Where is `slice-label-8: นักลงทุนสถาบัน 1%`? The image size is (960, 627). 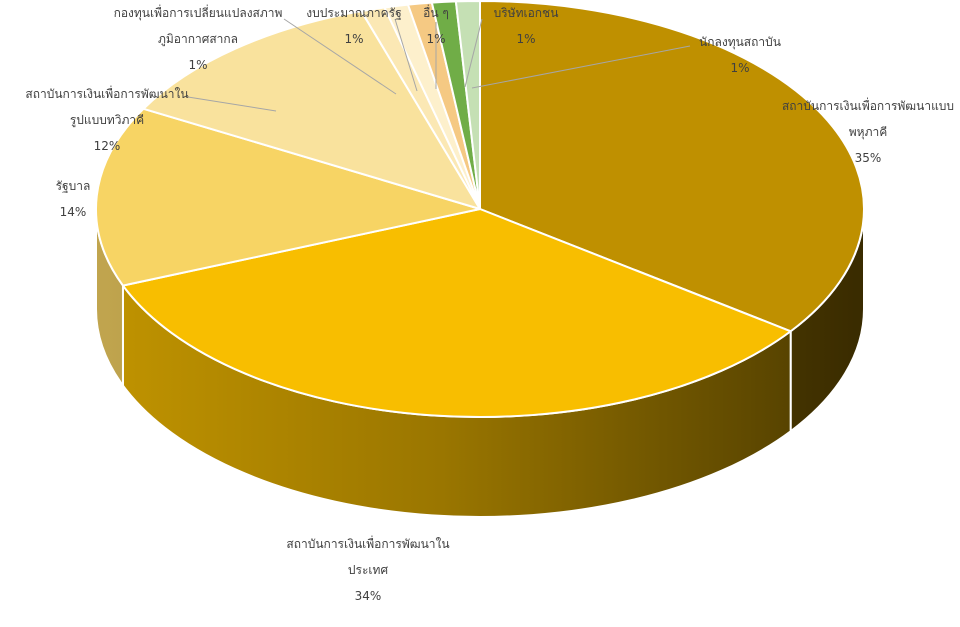
slice-label-8: นักลงทุนสถาบัน 1% is located at coordinates (740, 55).